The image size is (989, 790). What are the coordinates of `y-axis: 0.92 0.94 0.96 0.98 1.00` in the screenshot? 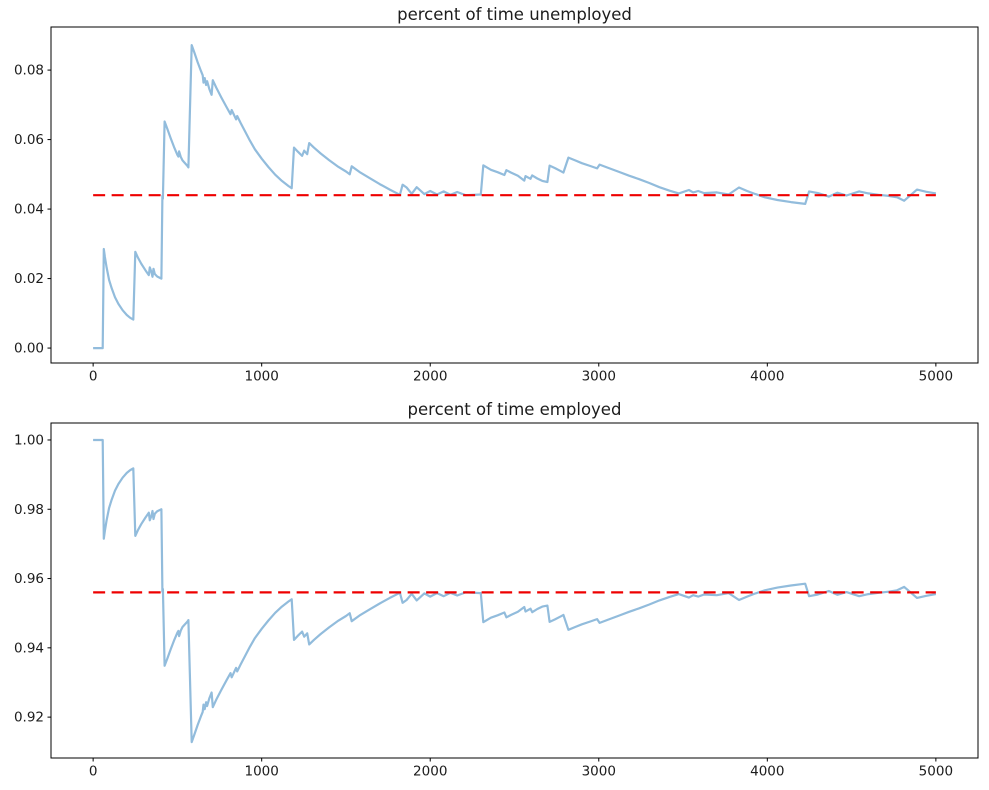 It's located at (32, 579).